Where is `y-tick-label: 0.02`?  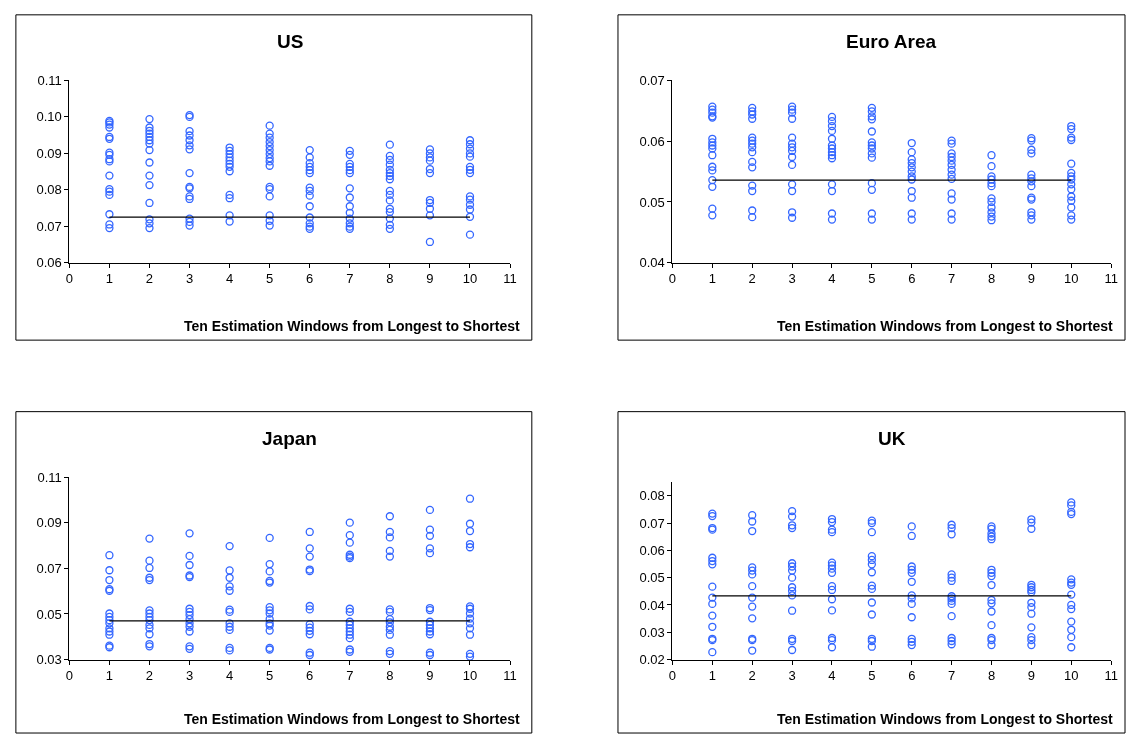
y-tick-label: 0.02 is located at coordinates (652, 660).